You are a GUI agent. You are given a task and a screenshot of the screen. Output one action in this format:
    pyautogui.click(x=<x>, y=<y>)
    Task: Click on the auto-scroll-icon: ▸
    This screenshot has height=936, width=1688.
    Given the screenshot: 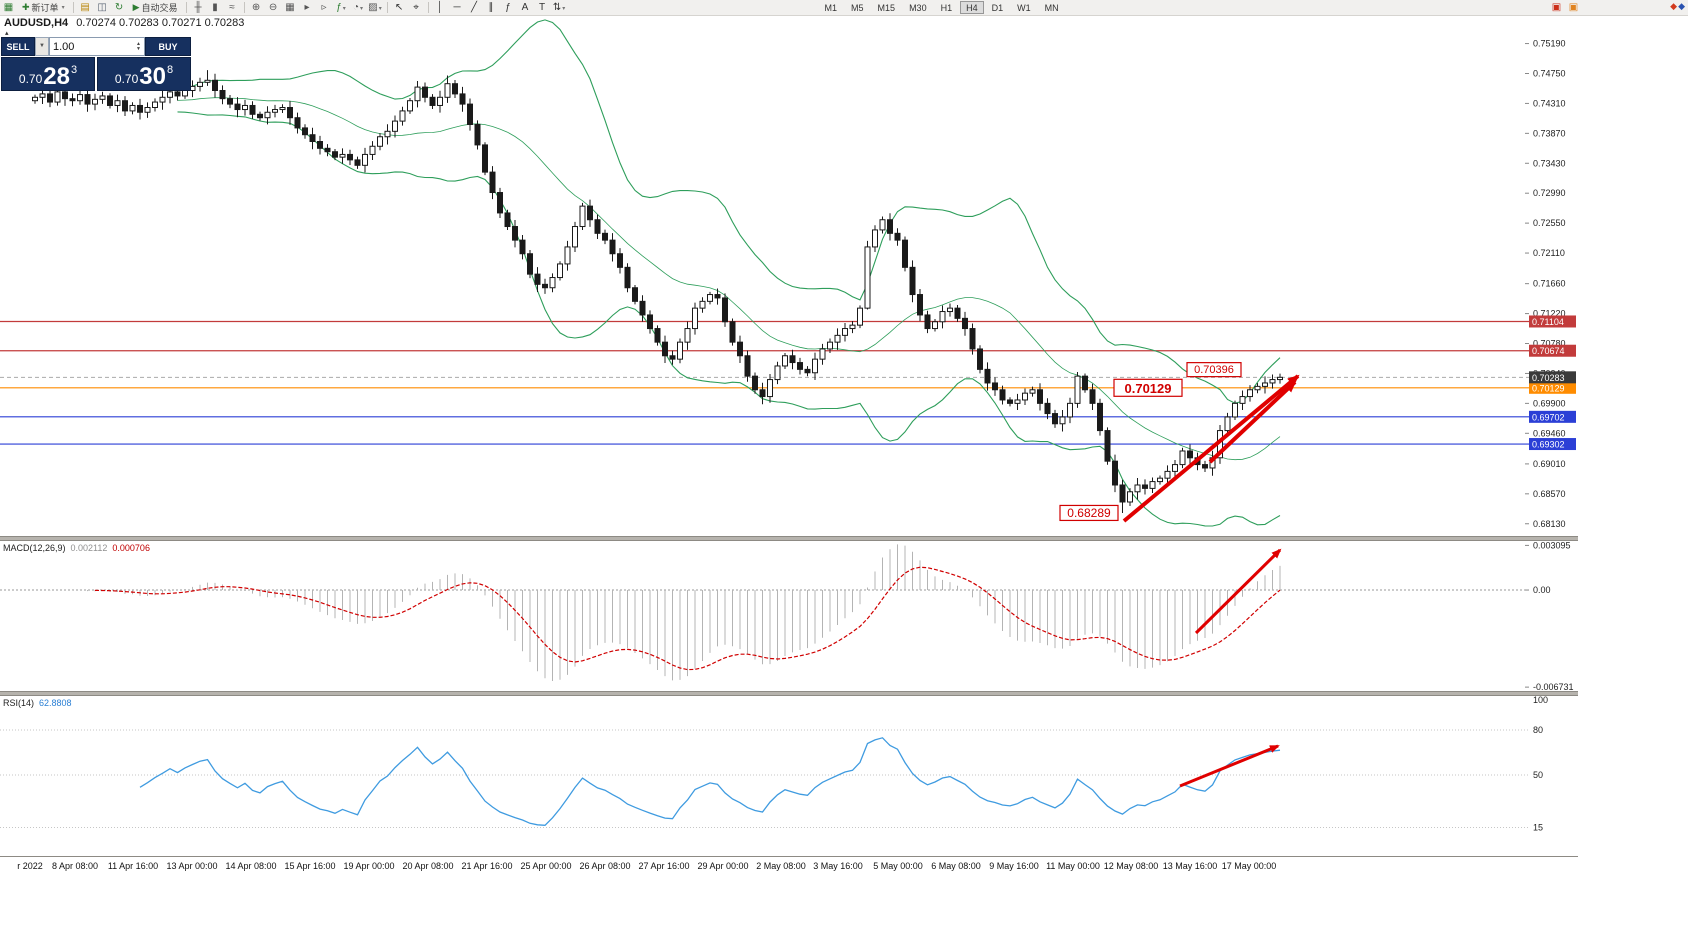 What is the action you would take?
    pyautogui.click(x=307, y=7)
    